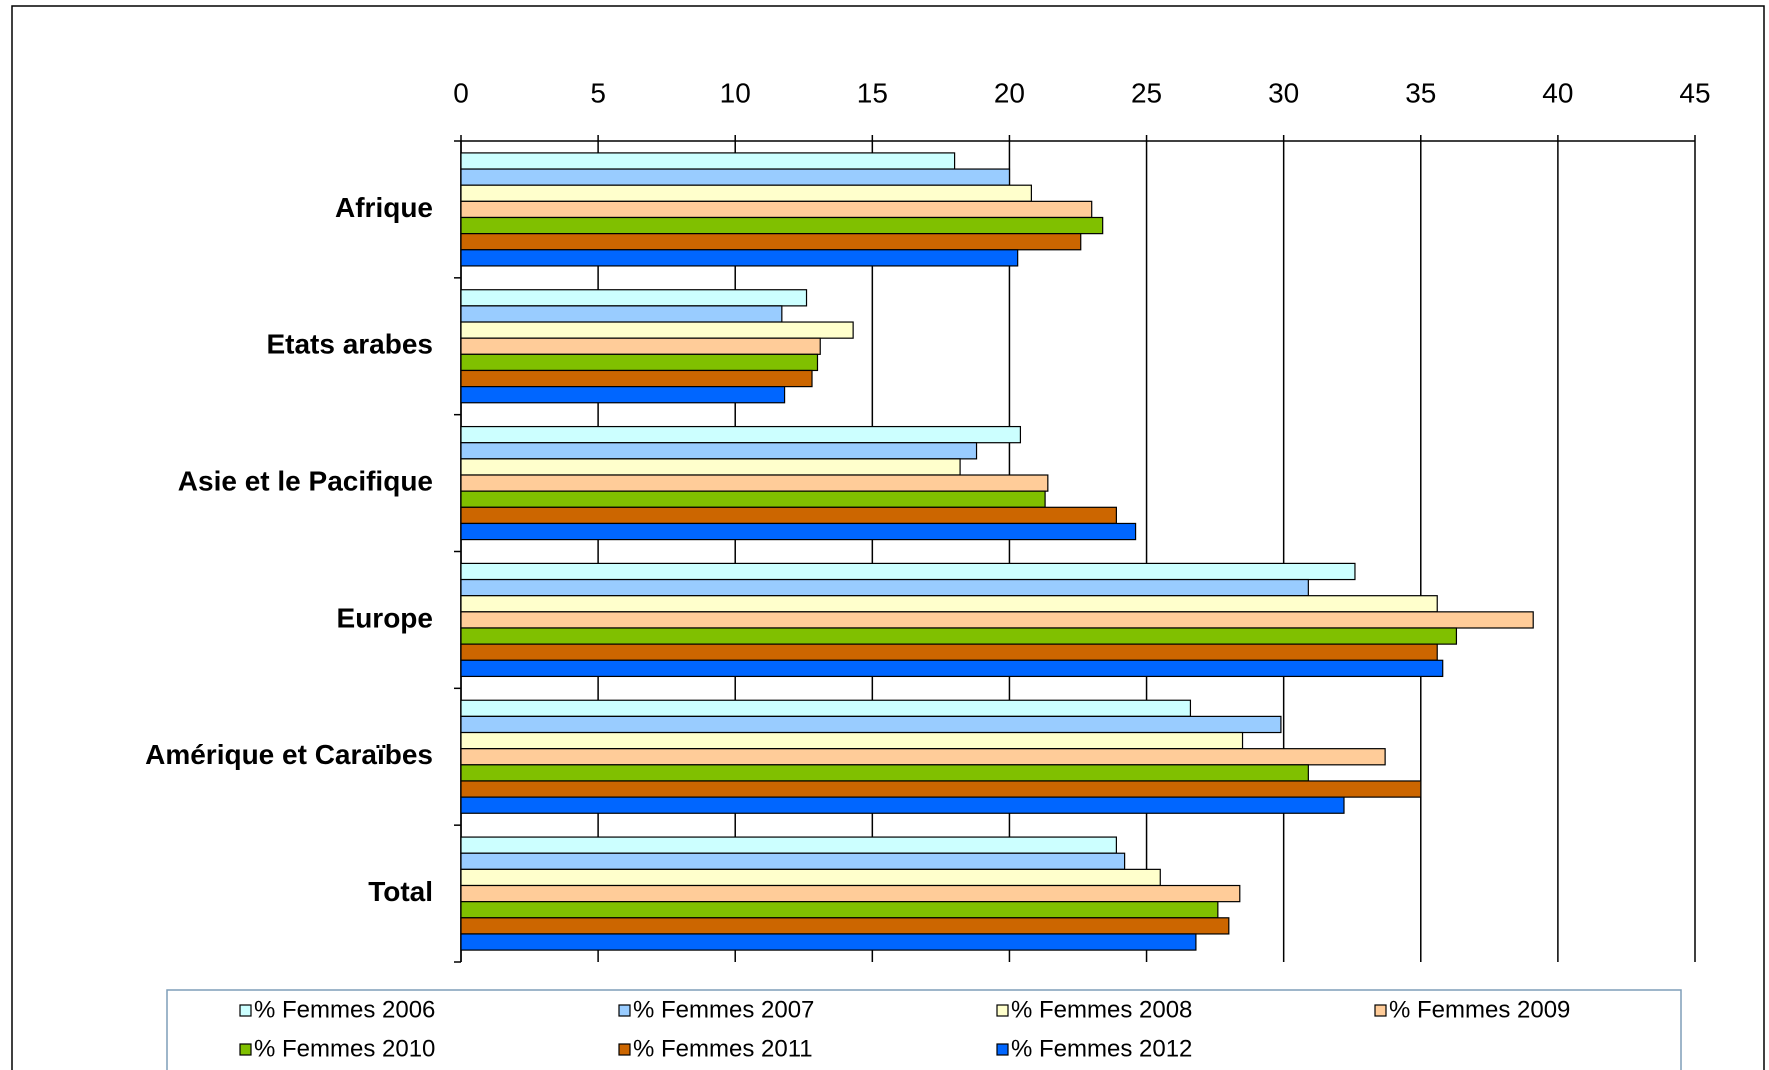 The height and width of the screenshot is (1070, 1769). What do you see at coordinates (1420, 92) in the screenshot?
I see `x-tick-label: 35` at bounding box center [1420, 92].